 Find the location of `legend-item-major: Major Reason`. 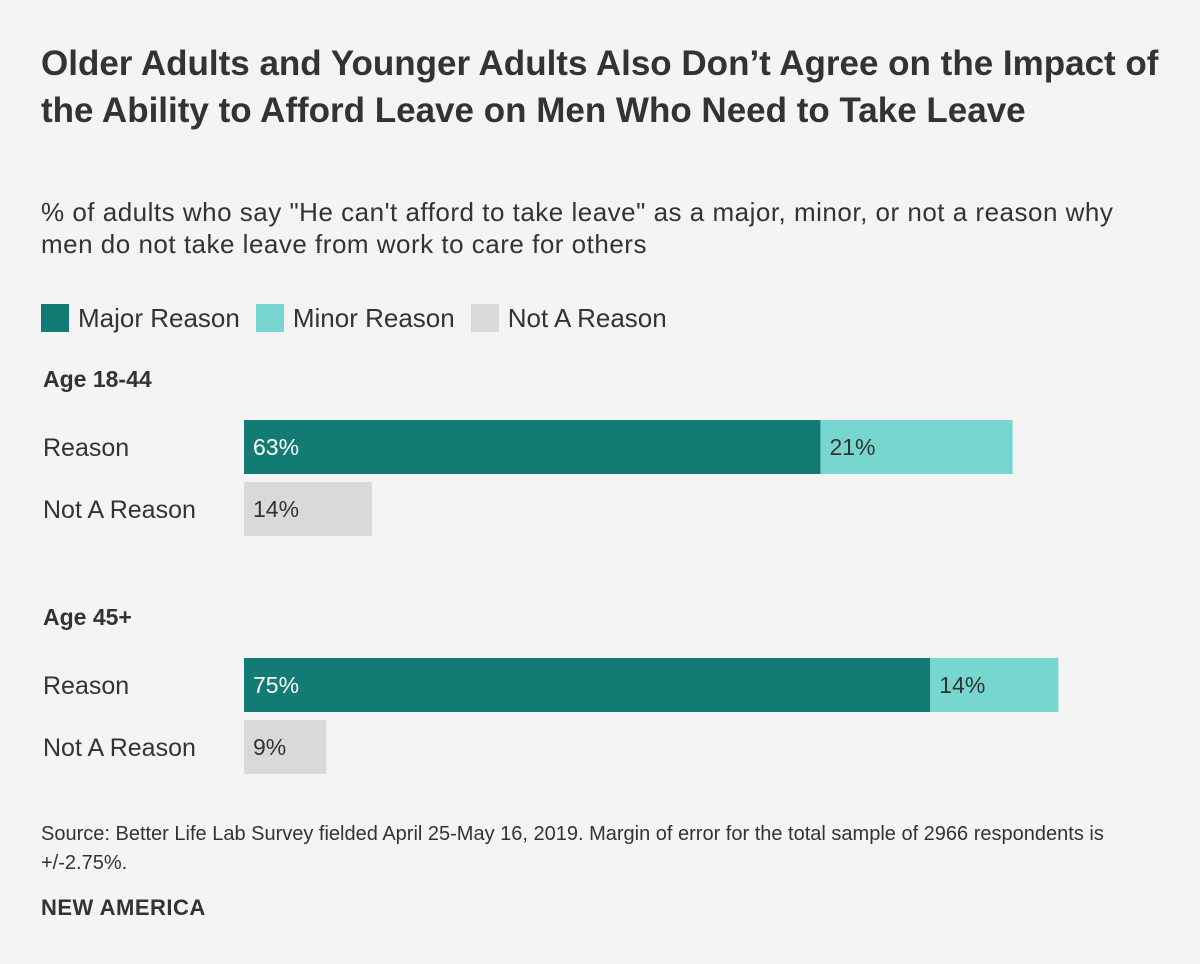

legend-item-major: Major Reason is located at coordinates (140, 318).